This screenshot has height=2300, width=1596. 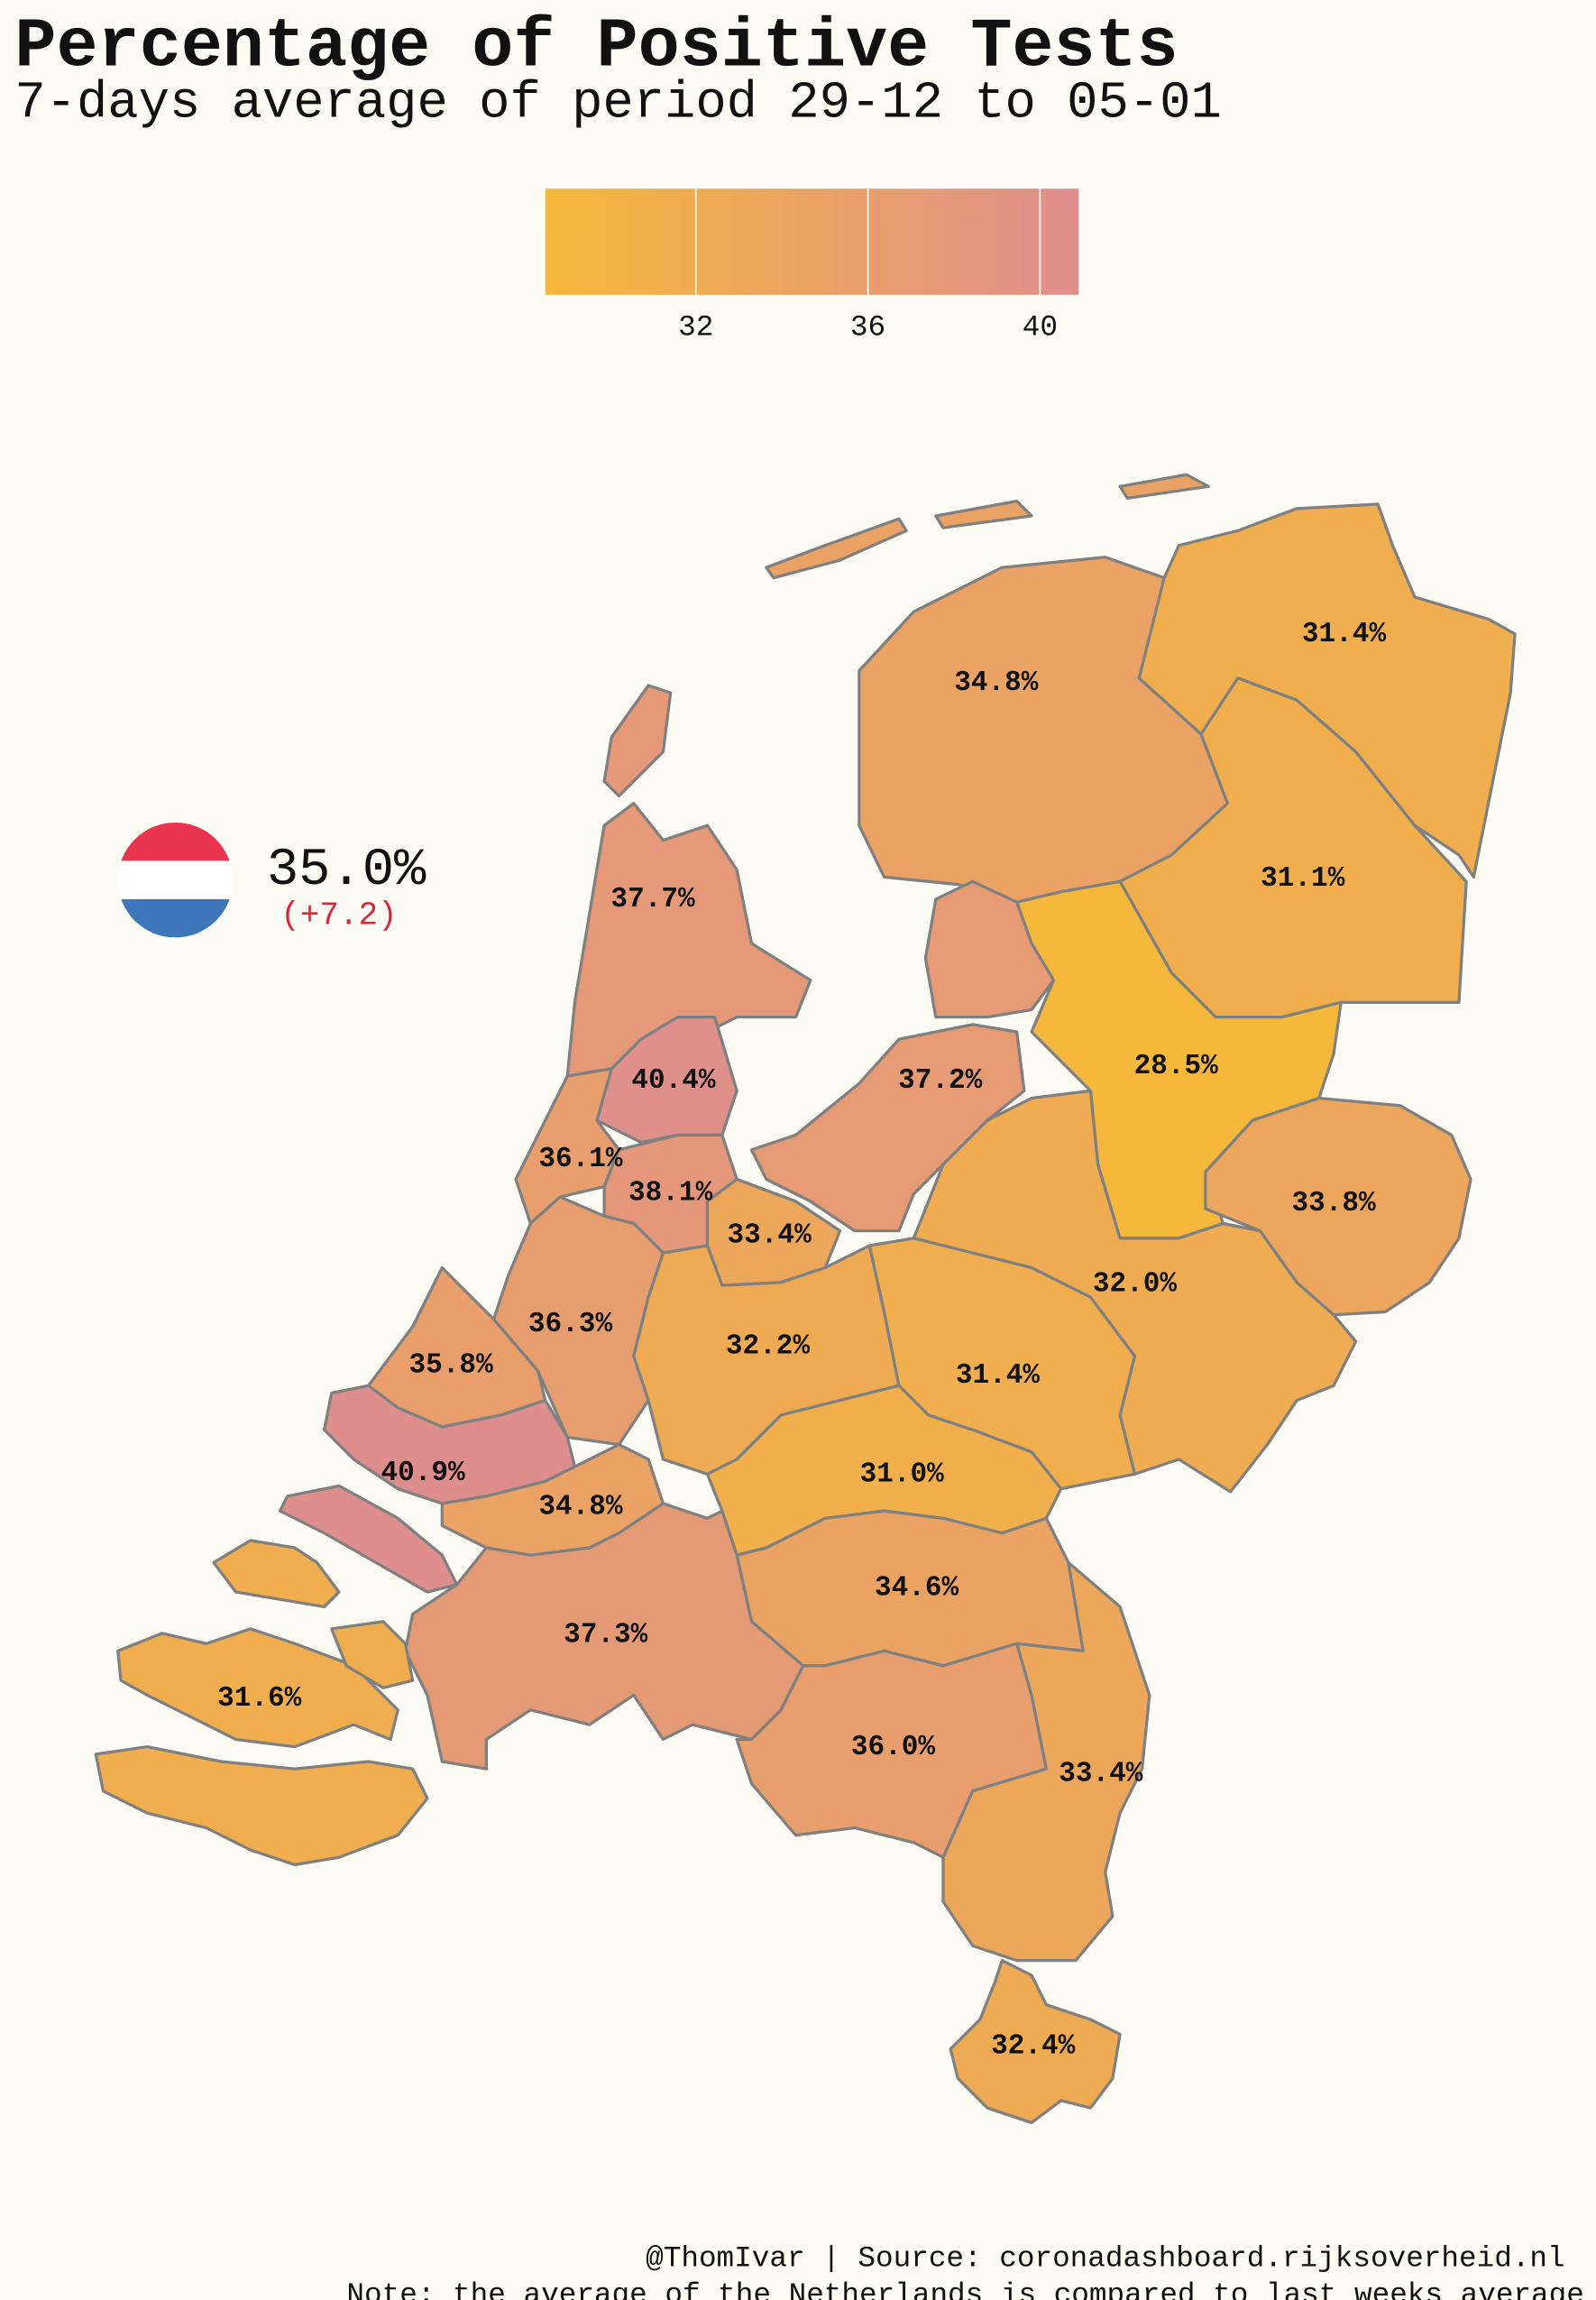 I want to click on region-label: 38.1%, so click(x=670, y=1193).